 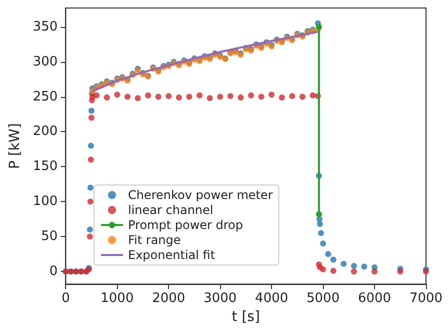 What do you see at coordinates (220, 298) in the screenshot?
I see `x-tick-label: 3000` at bounding box center [220, 298].